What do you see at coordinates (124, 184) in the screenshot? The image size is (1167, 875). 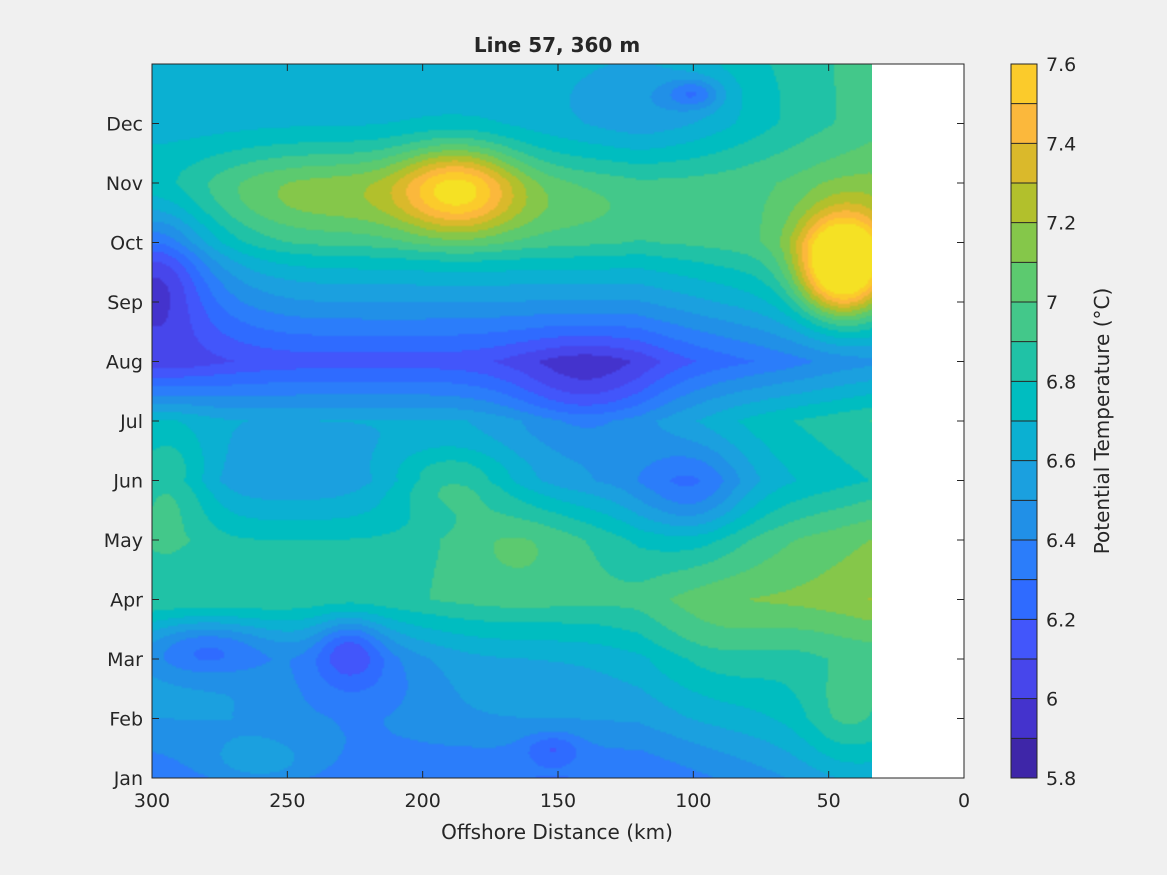 I see `y-tick-label: Nov` at bounding box center [124, 184].